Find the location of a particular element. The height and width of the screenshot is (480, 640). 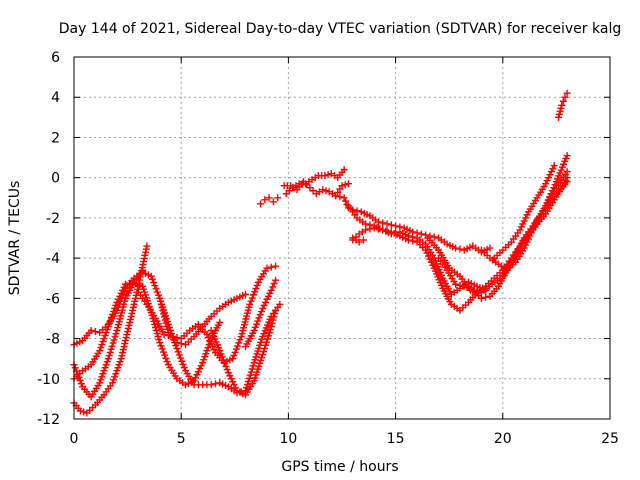

y-tick-label: -12 is located at coordinates (48, 420).